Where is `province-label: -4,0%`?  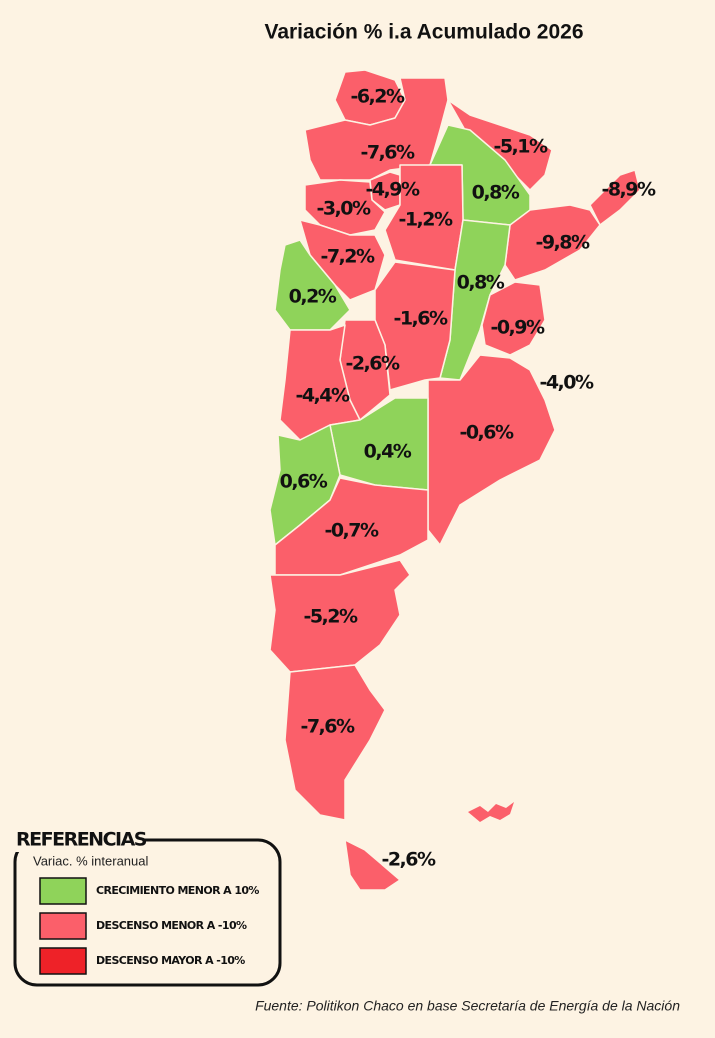 province-label: -4,0% is located at coordinates (566, 383).